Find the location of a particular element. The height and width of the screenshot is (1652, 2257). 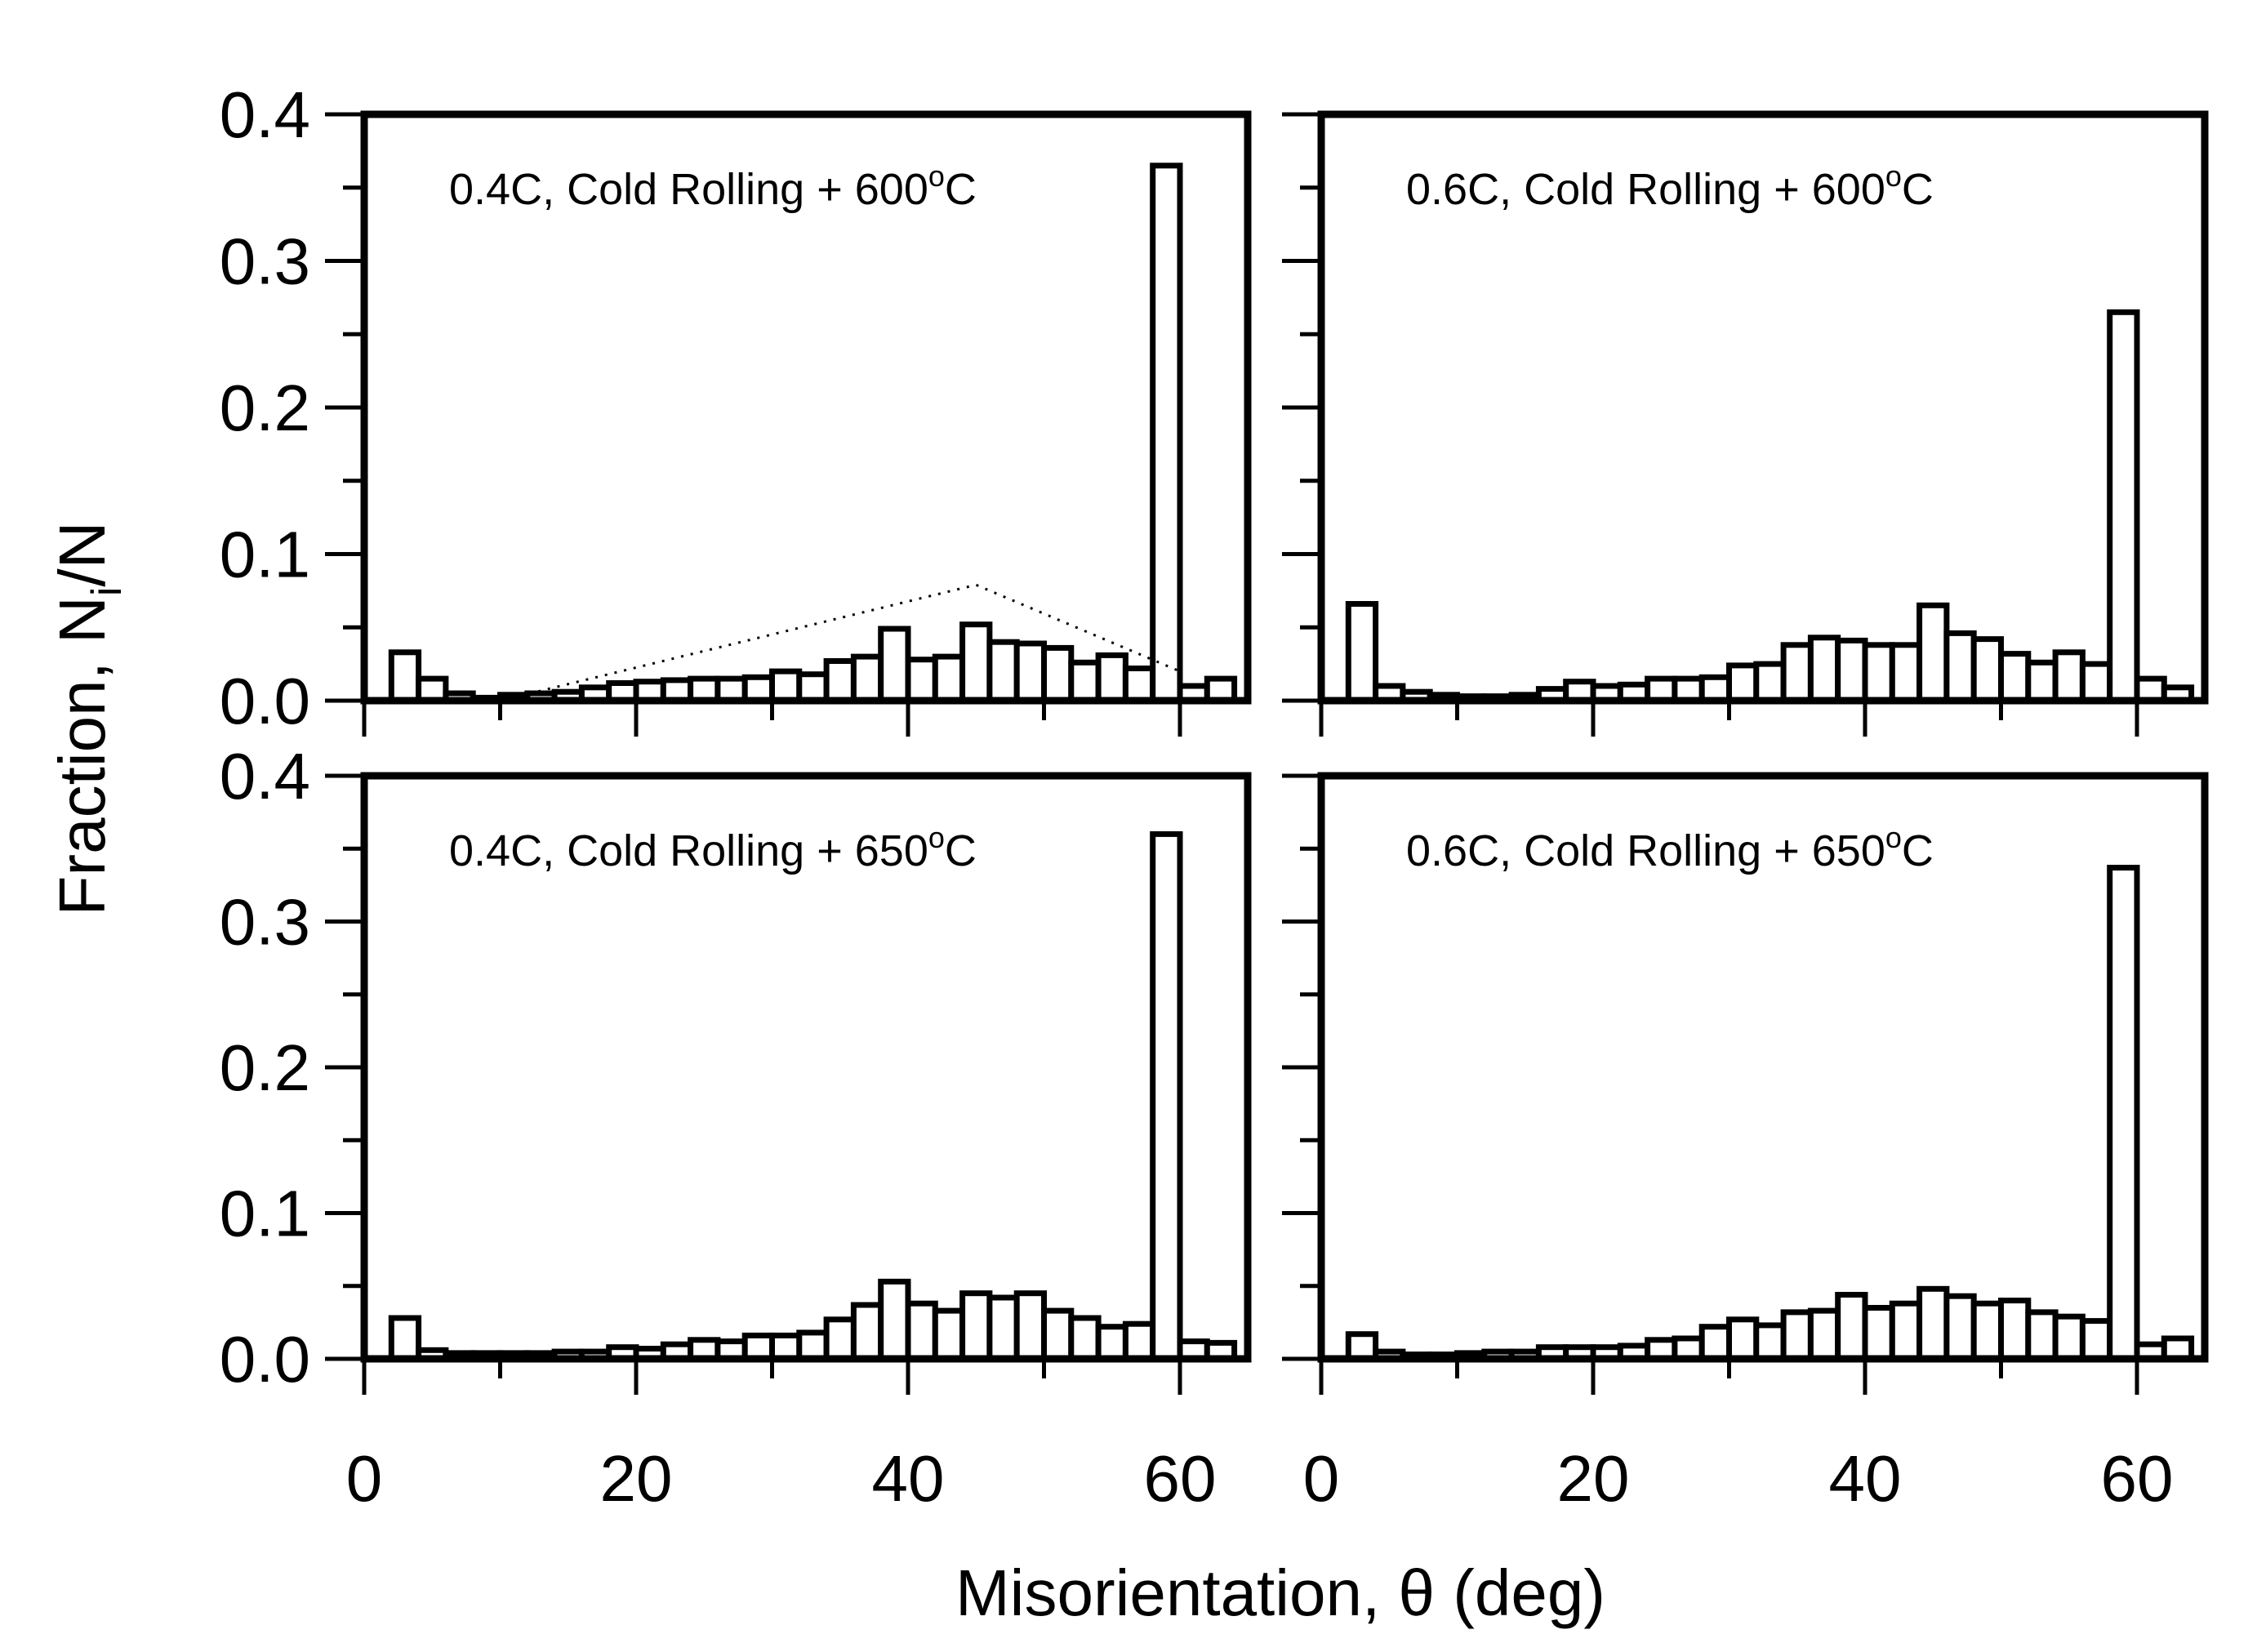

reference-curve is located at coordinates (841, 642).